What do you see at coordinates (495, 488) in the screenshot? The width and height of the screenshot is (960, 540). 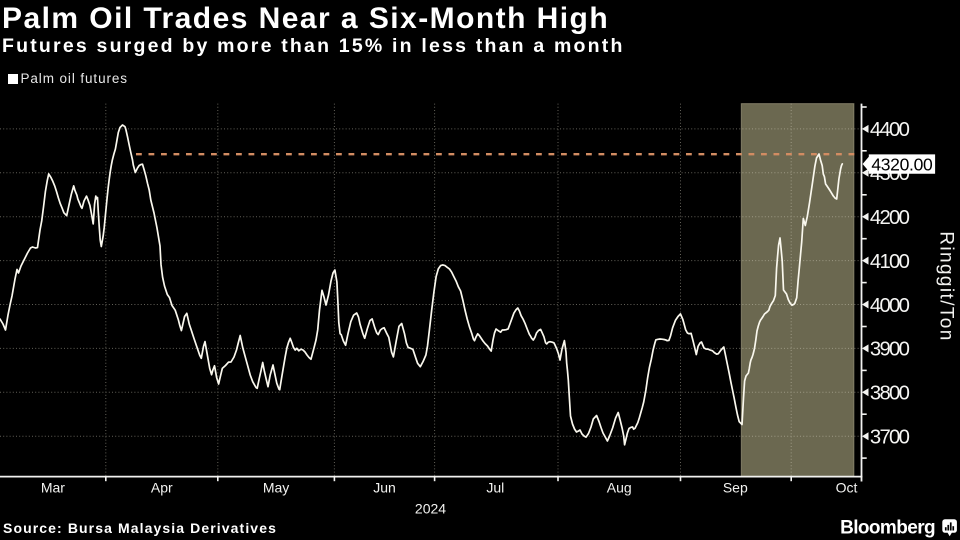 I see `svg-text: Jul` at bounding box center [495, 488].